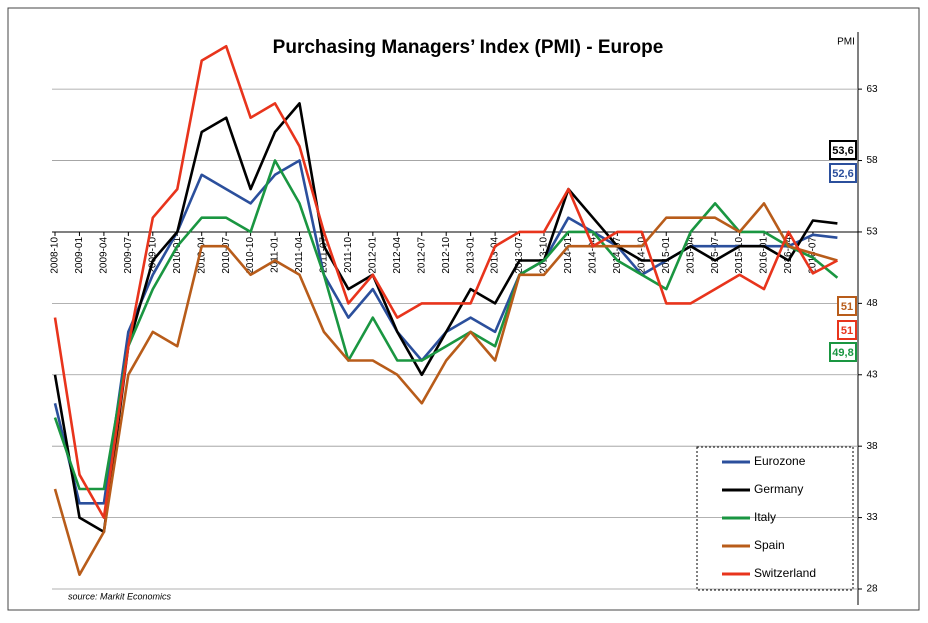  I want to click on x-tick-label: 2014-04, so click(593, 255).